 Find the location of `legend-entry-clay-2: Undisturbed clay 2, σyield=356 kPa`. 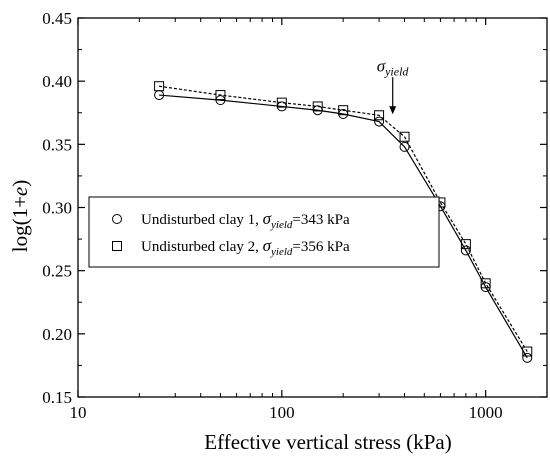

legend-entry-clay-2: Undisturbed clay 2, σyield=356 kPa is located at coordinates (245, 247).